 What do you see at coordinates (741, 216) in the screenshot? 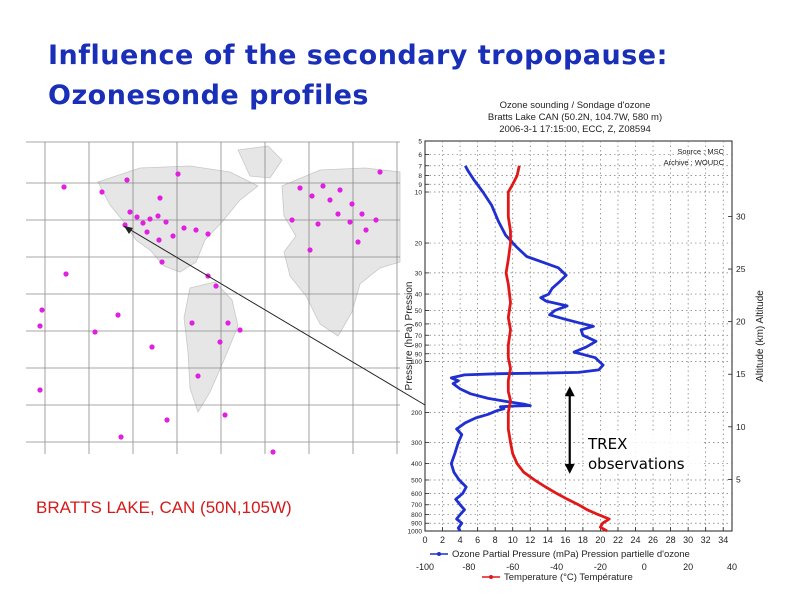
I see `altitude-tick-label: 30` at bounding box center [741, 216].